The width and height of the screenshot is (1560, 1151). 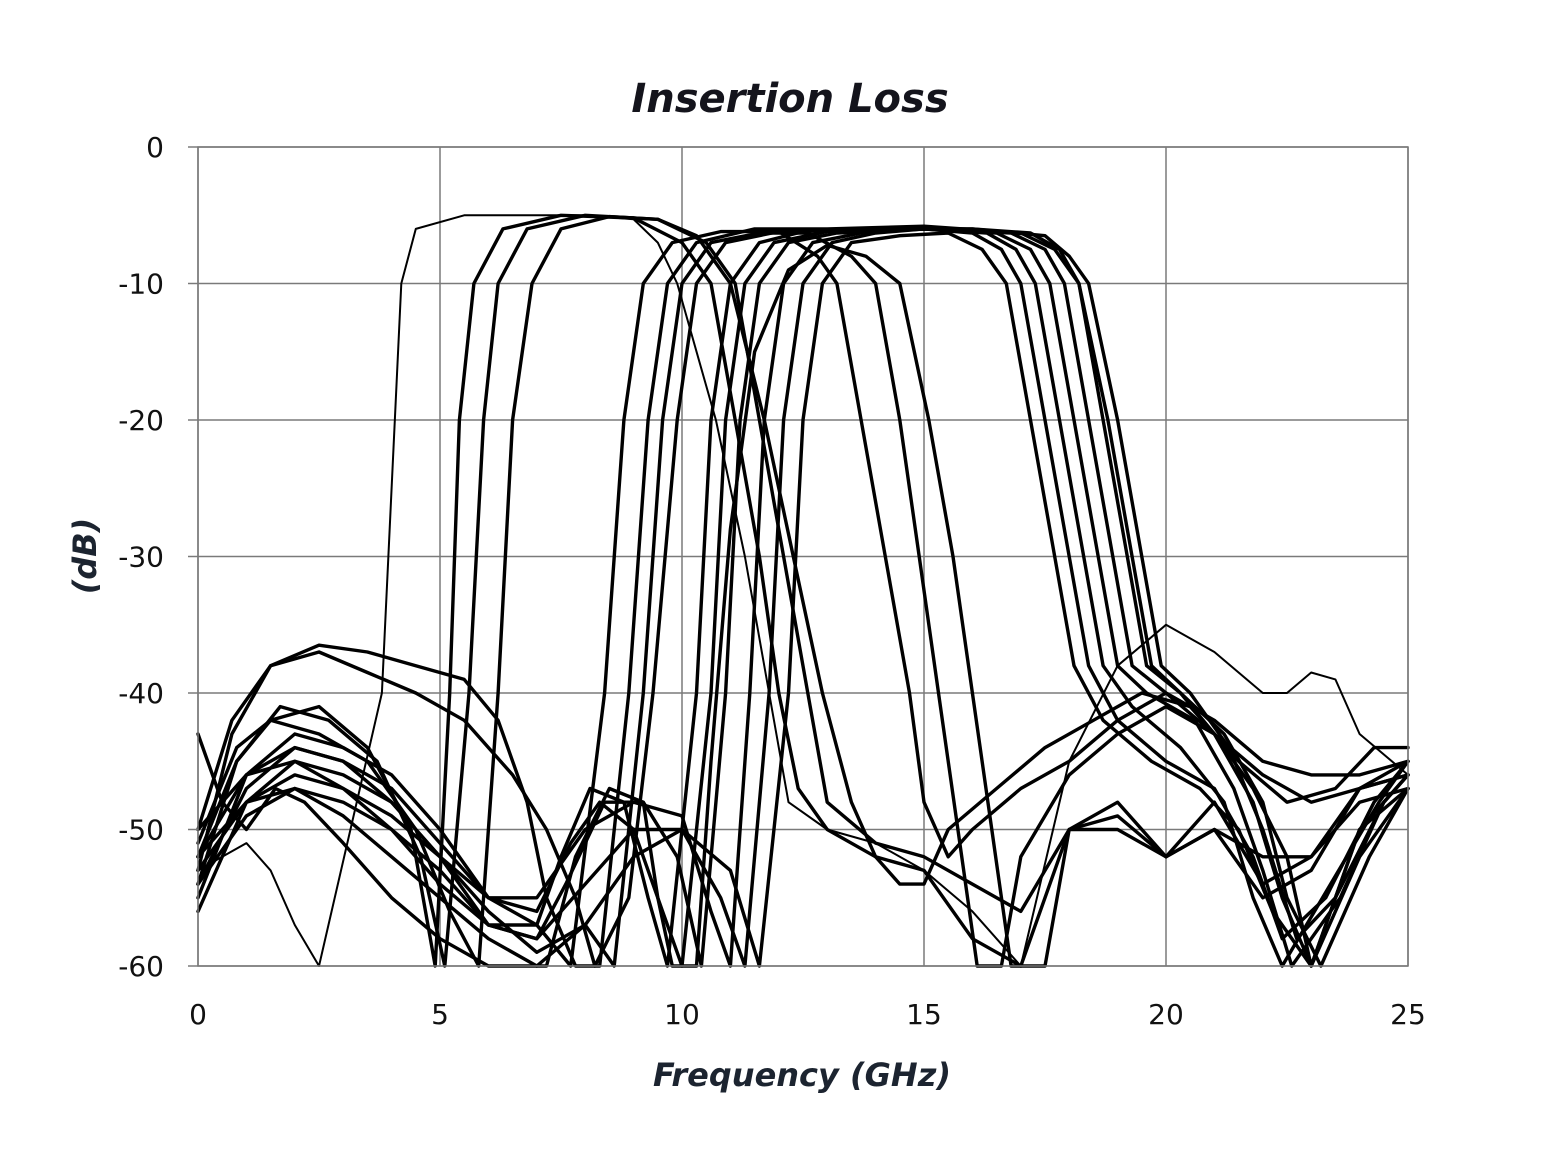 What do you see at coordinates (807, 1014) in the screenshot?
I see `x-axis: 0 5 10 15 20 25` at bounding box center [807, 1014].